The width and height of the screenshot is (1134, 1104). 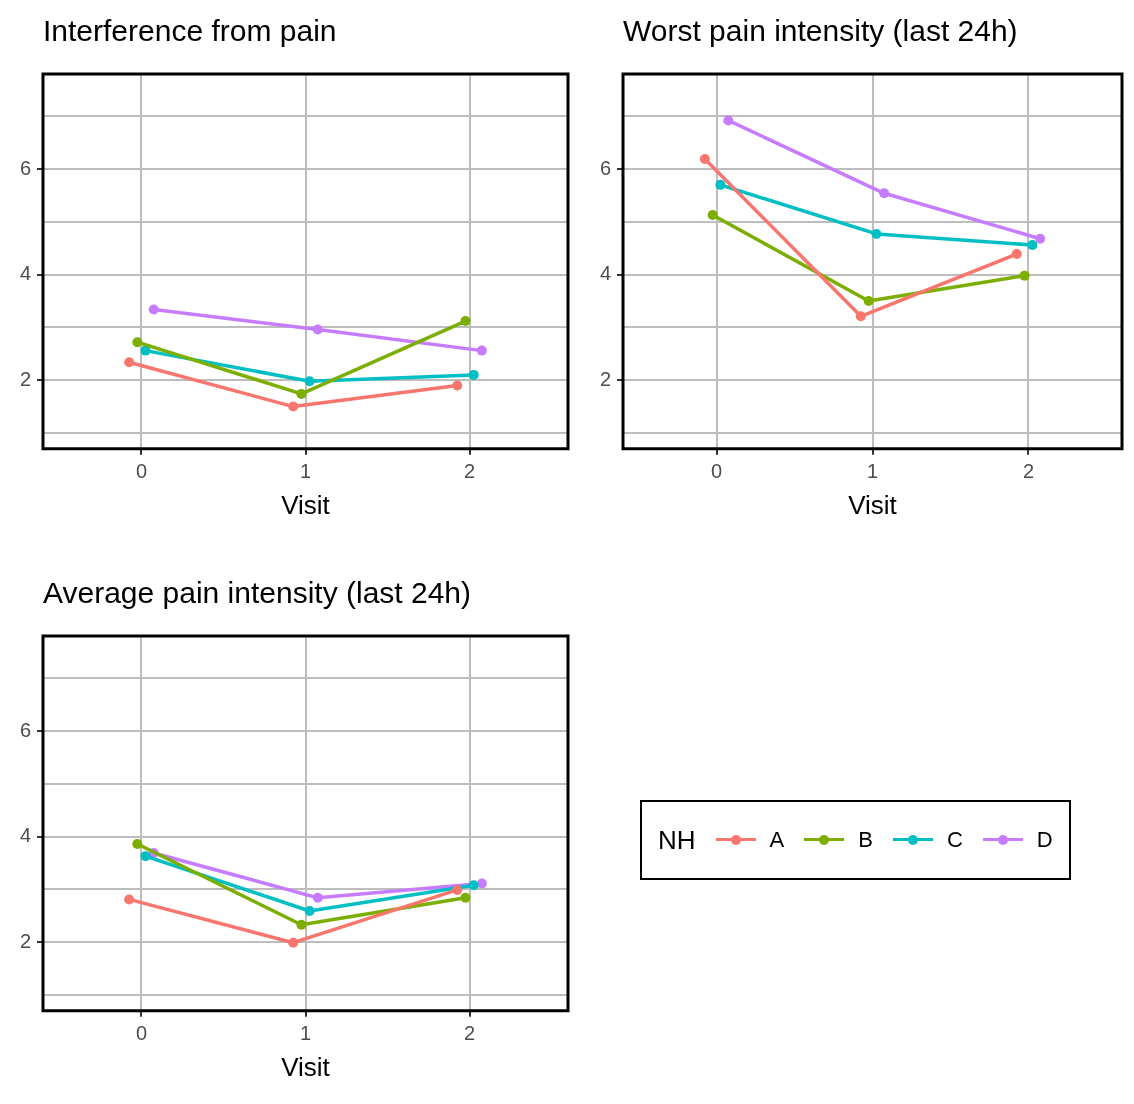 I want to click on chart-title: Interference from pain, so click(x=190, y=31).